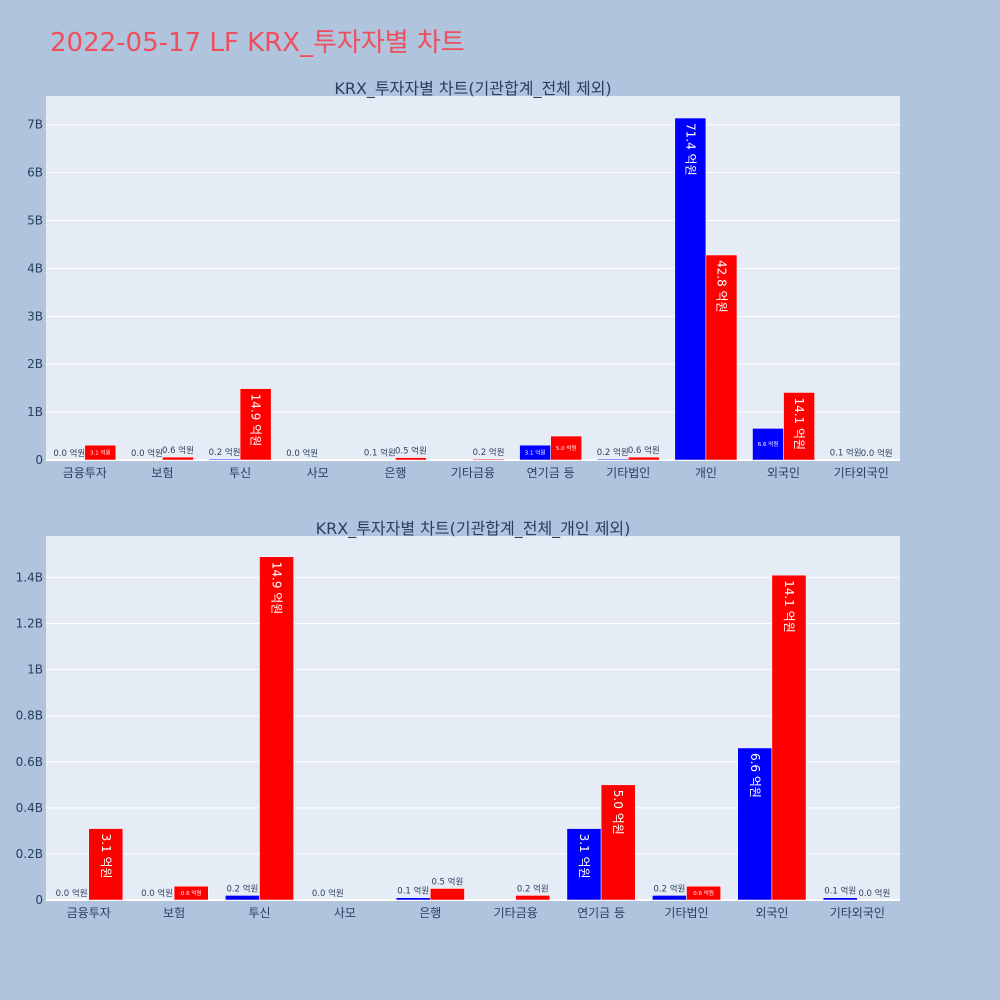 This screenshot has width=1000, height=1000. Describe the element at coordinates (29, 762) in the screenshot. I see `y-tick-label: 0.6B` at that location.